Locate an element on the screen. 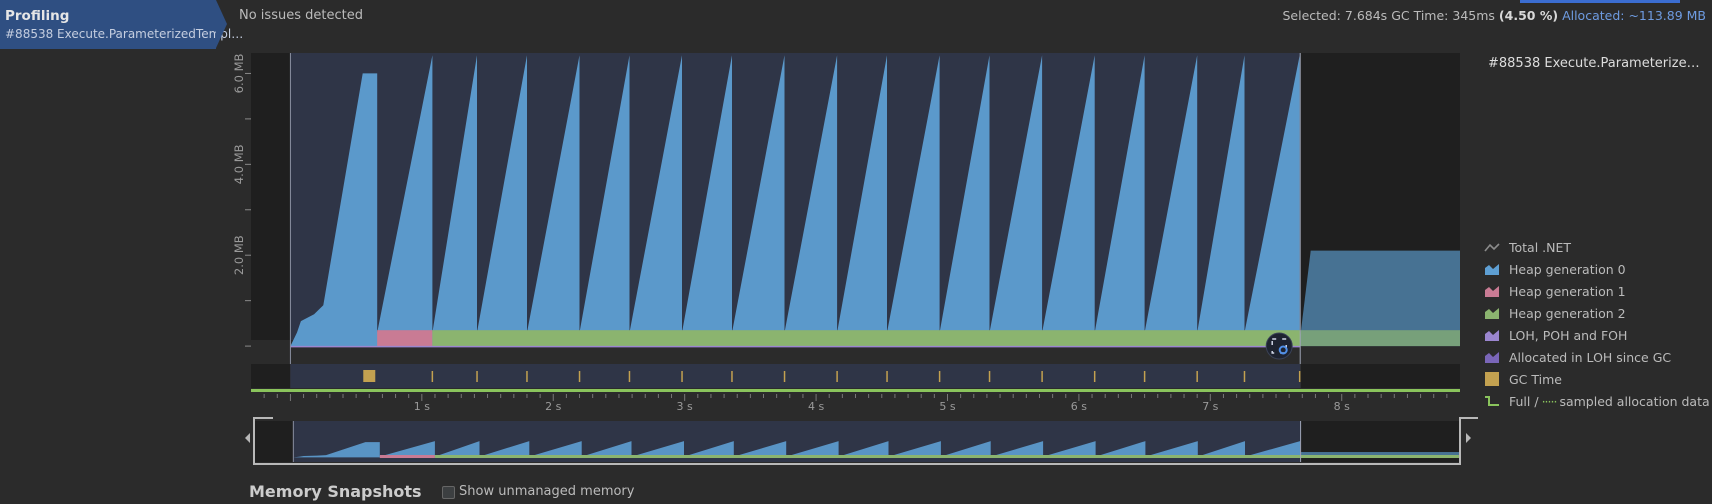 The width and height of the screenshot is (1712, 504). zoom-to-selection-button is located at coordinates (1279, 346).